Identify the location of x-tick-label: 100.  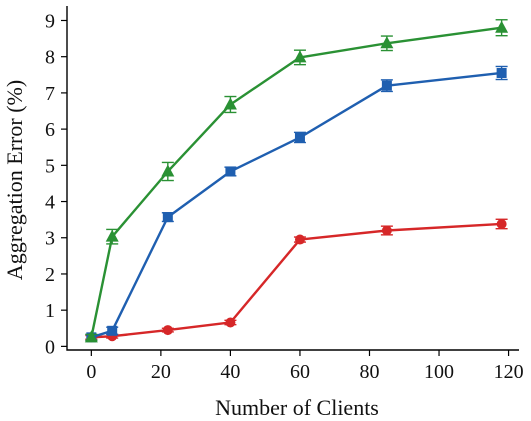
(439, 372).